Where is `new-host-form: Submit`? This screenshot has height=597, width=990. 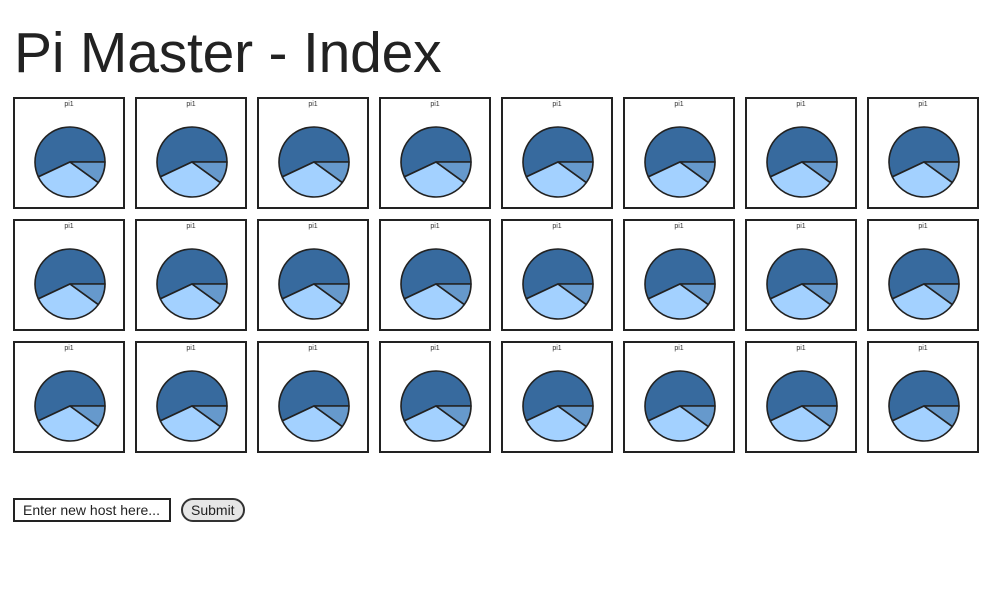 new-host-form: Submit is located at coordinates (129, 510).